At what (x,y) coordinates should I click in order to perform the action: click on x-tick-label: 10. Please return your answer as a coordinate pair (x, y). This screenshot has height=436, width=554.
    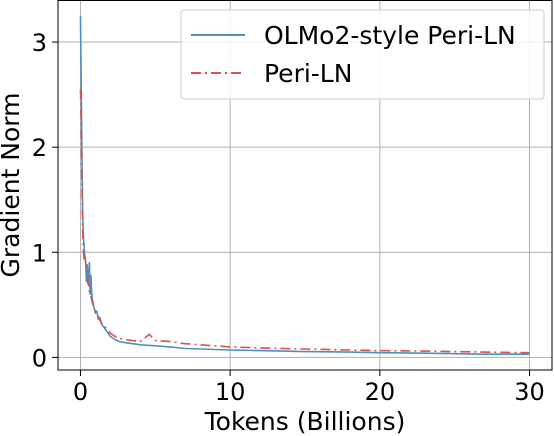
    Looking at the image, I should click on (230, 392).